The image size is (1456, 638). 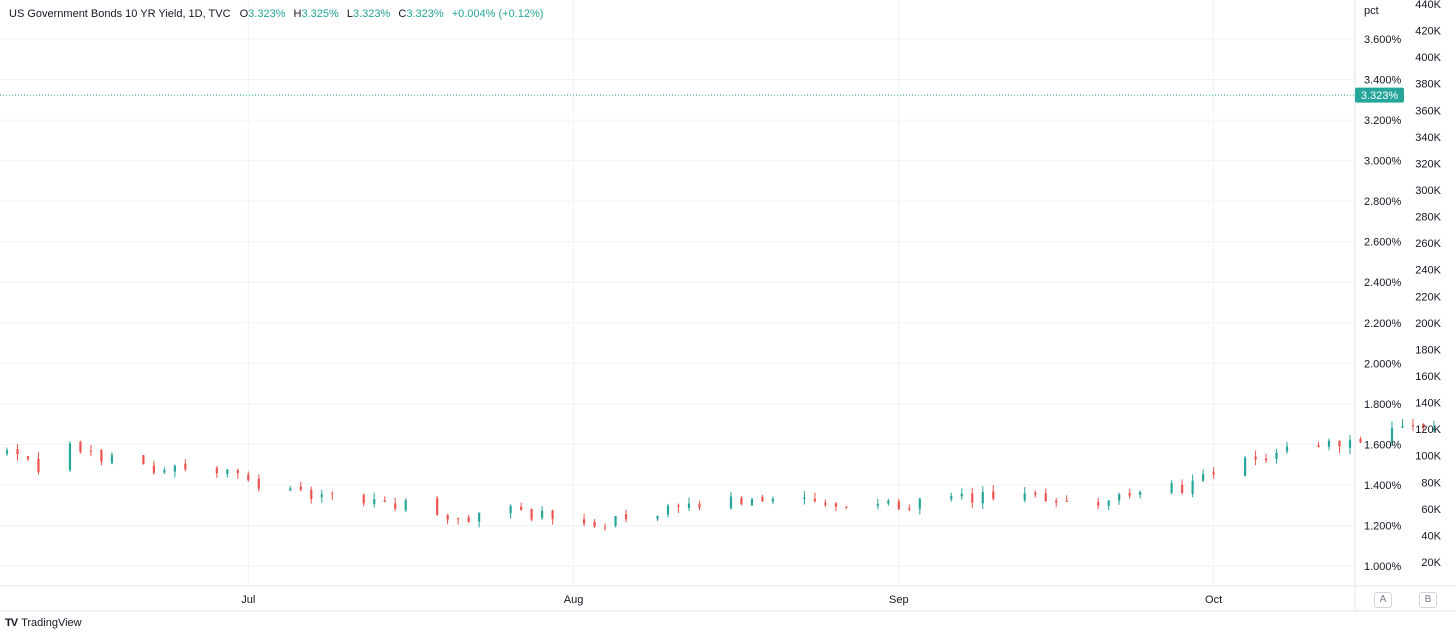 What do you see at coordinates (11, 623) in the screenshot?
I see `tradingview-logo-icon: TV` at bounding box center [11, 623].